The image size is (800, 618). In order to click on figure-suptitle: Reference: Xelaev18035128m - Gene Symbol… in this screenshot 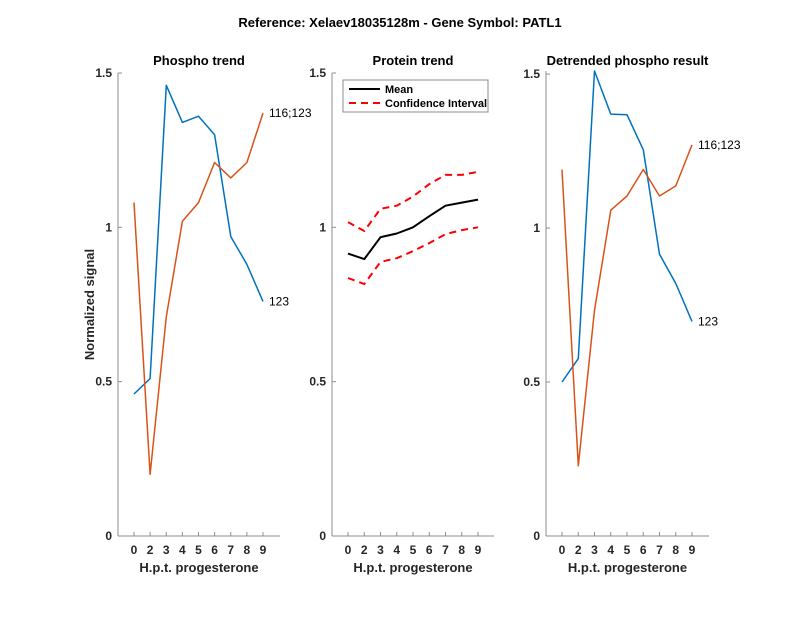, I will do `click(399, 22)`.